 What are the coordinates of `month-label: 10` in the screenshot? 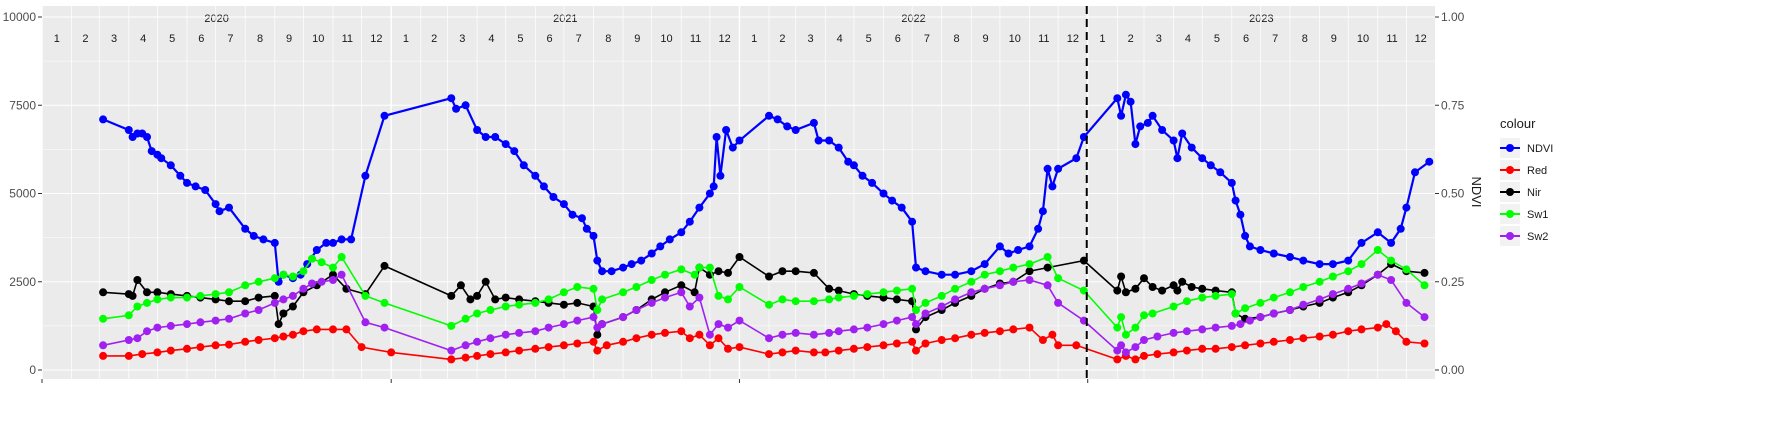 It's located at (318, 39).